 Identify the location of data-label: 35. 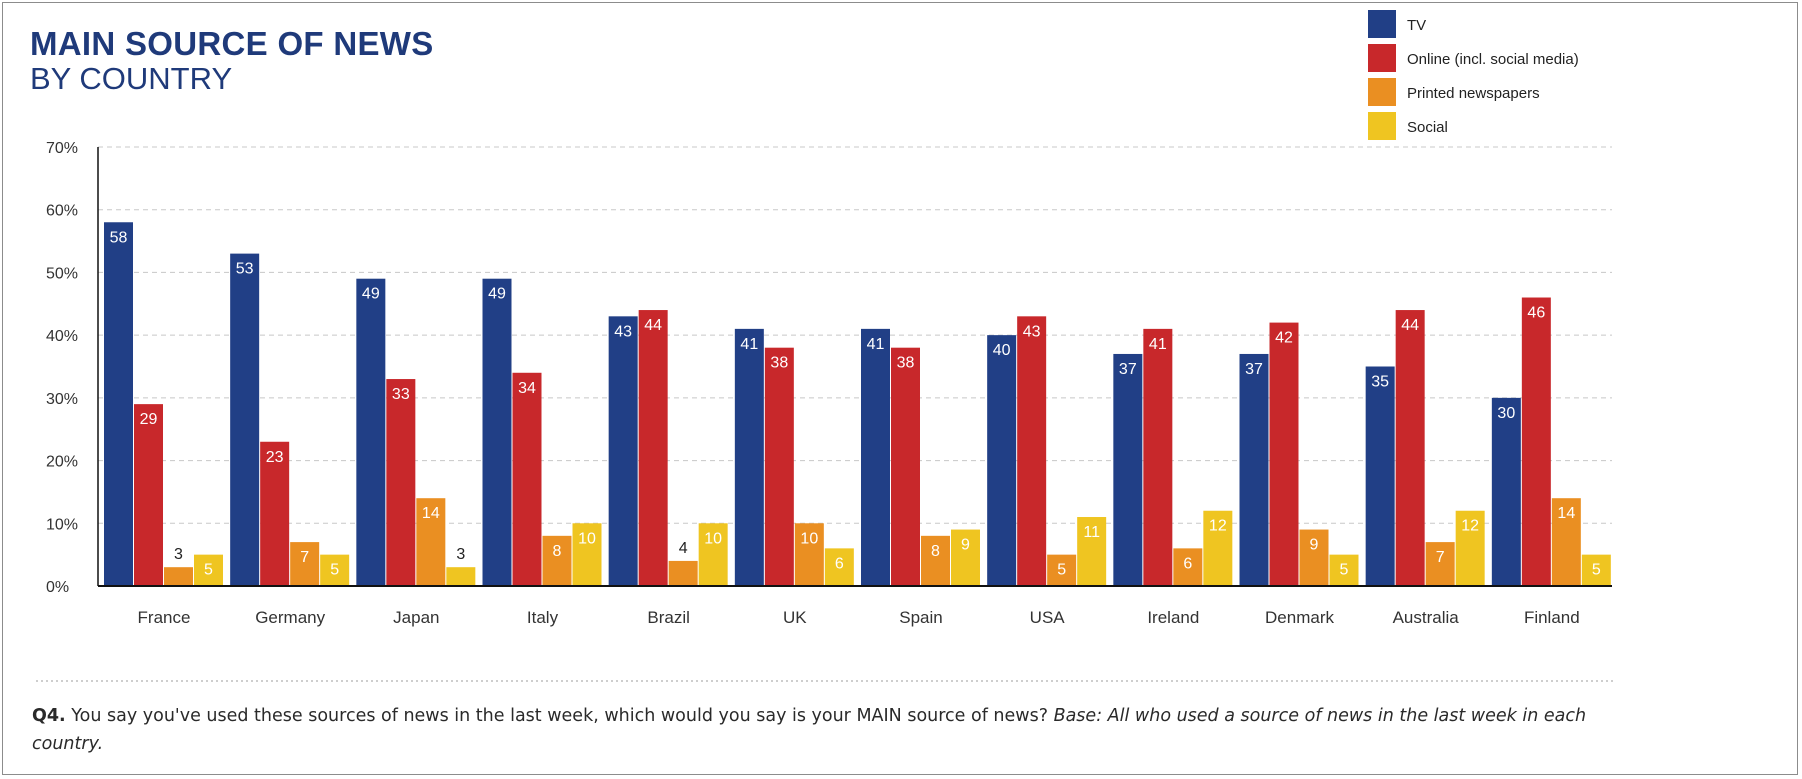
(1380, 382).